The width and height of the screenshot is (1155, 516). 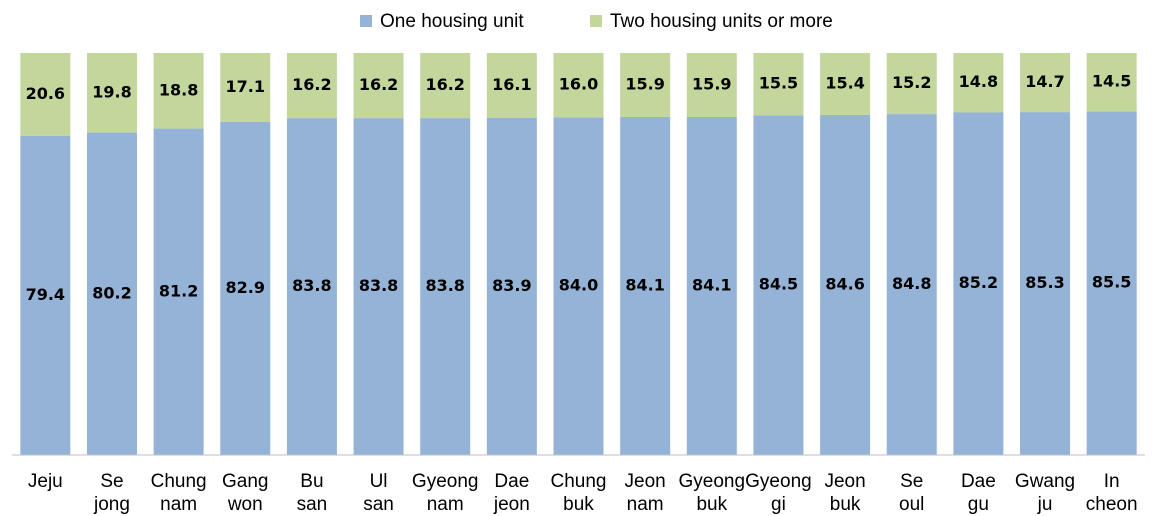 What do you see at coordinates (778, 493) in the screenshot?
I see `x-tick-label: Gyeong gi` at bounding box center [778, 493].